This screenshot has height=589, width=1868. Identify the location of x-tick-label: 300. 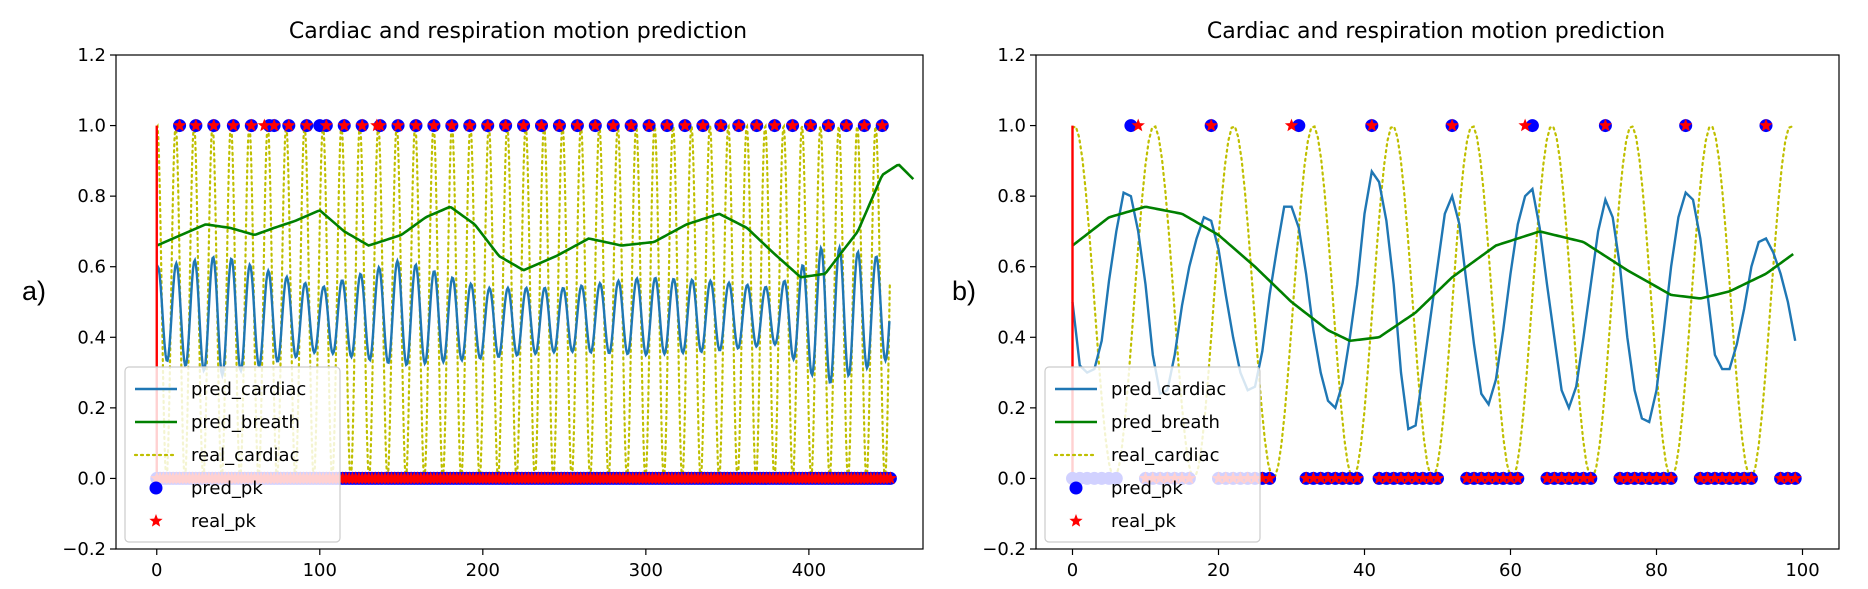
(646, 570).